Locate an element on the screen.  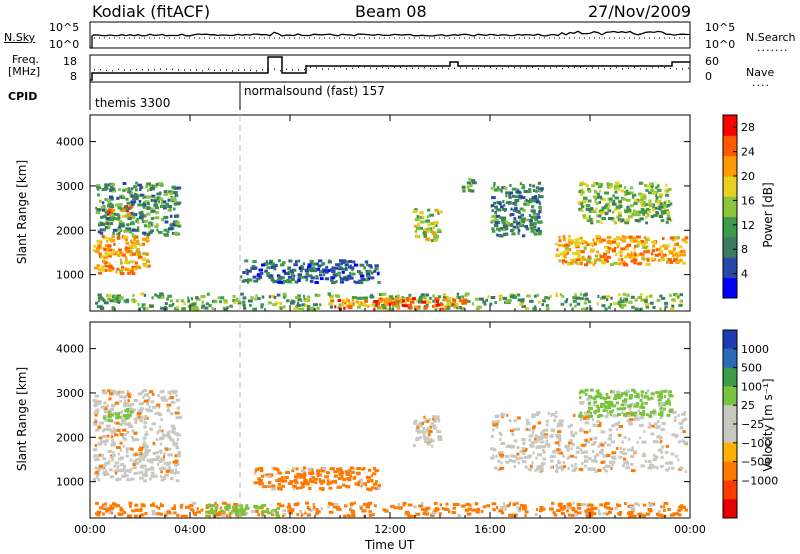
x-tick-label: 16:00 is located at coordinates (490, 529).